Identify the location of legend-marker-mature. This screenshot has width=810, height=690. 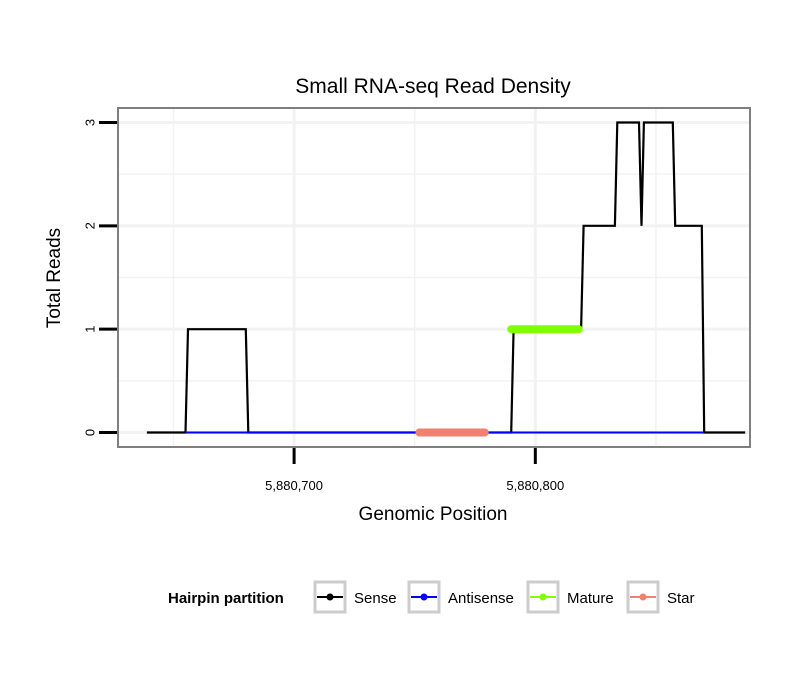
(543, 597).